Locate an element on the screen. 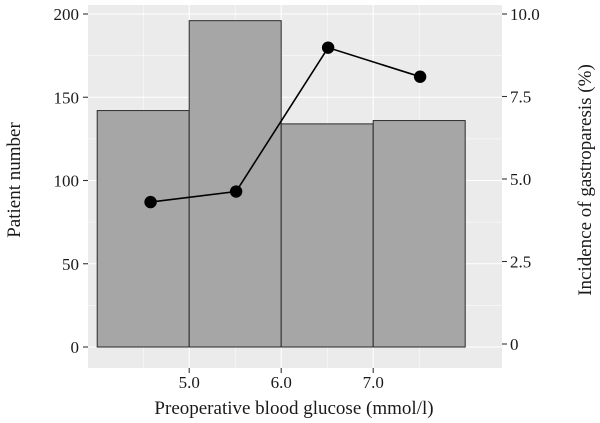  y2-tick-label: 2.5 is located at coordinates (520, 262).